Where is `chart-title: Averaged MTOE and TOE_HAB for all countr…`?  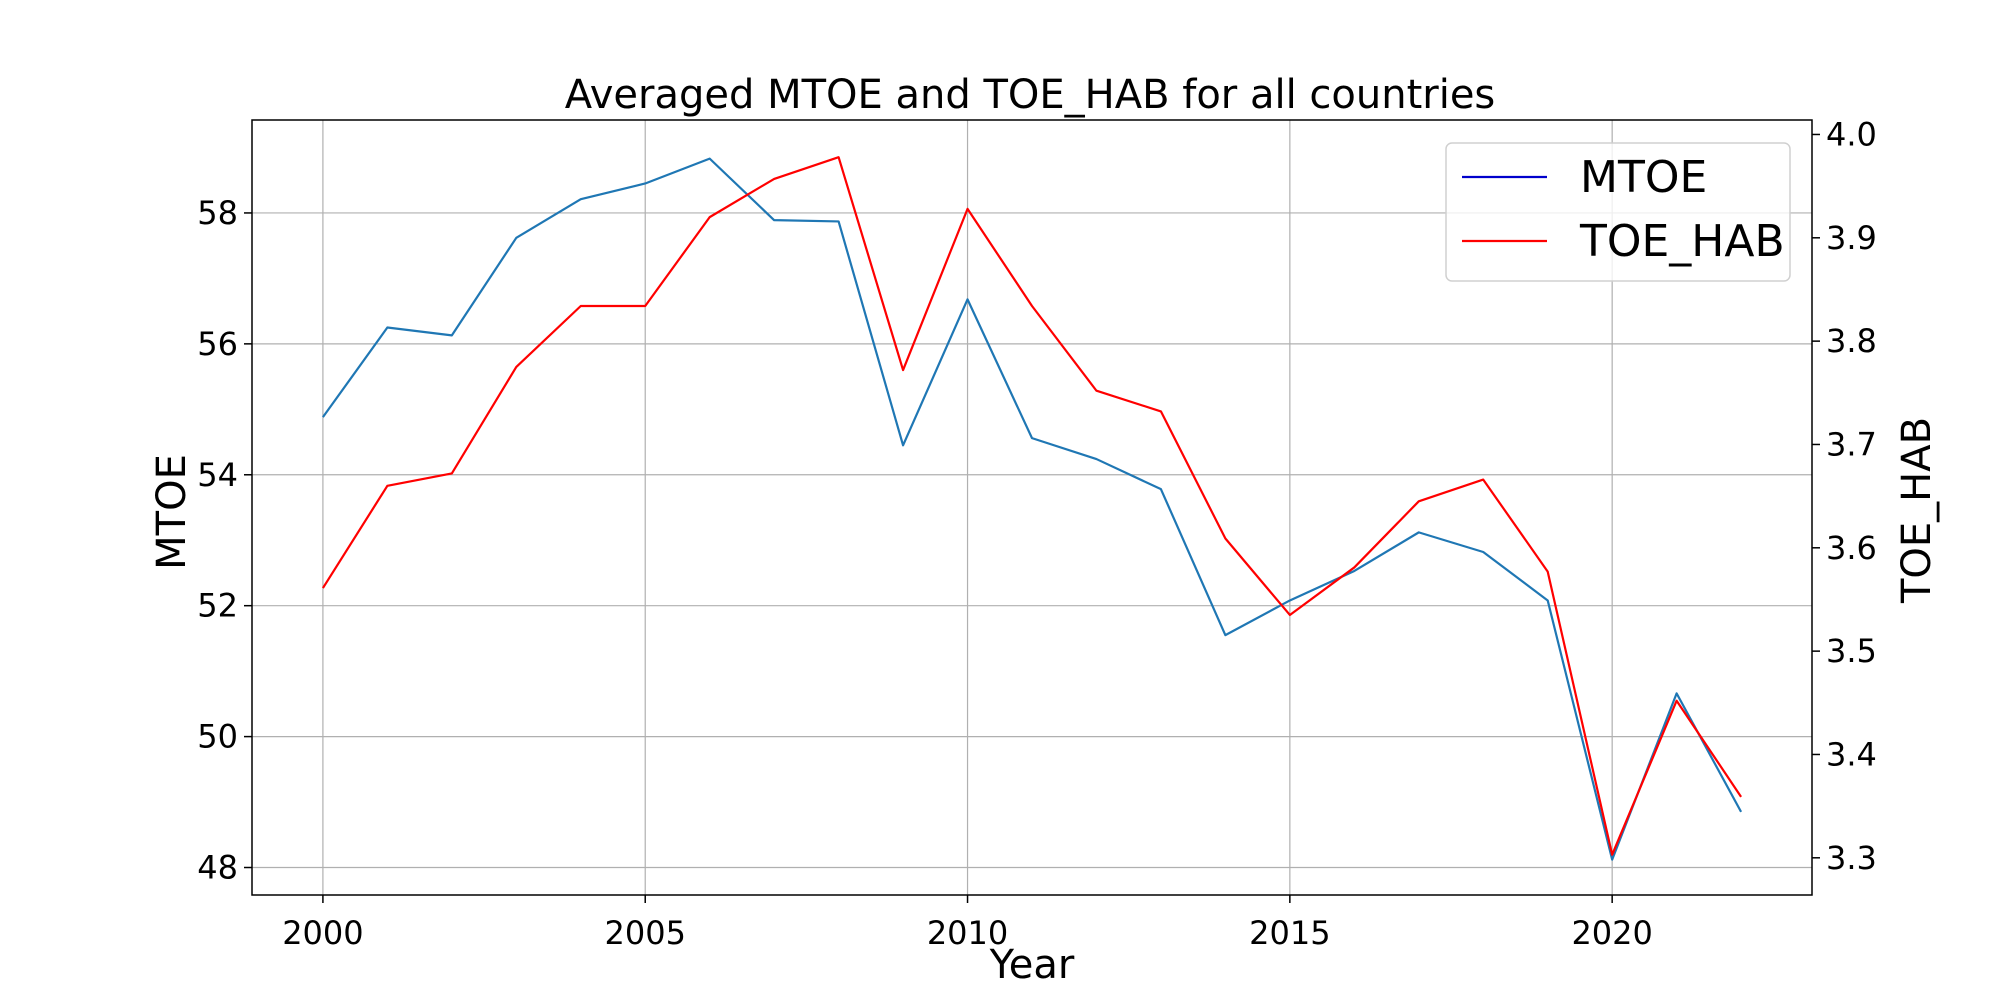
chart-title: Averaged MTOE and TOE_HAB for all countr… is located at coordinates (1030, 95).